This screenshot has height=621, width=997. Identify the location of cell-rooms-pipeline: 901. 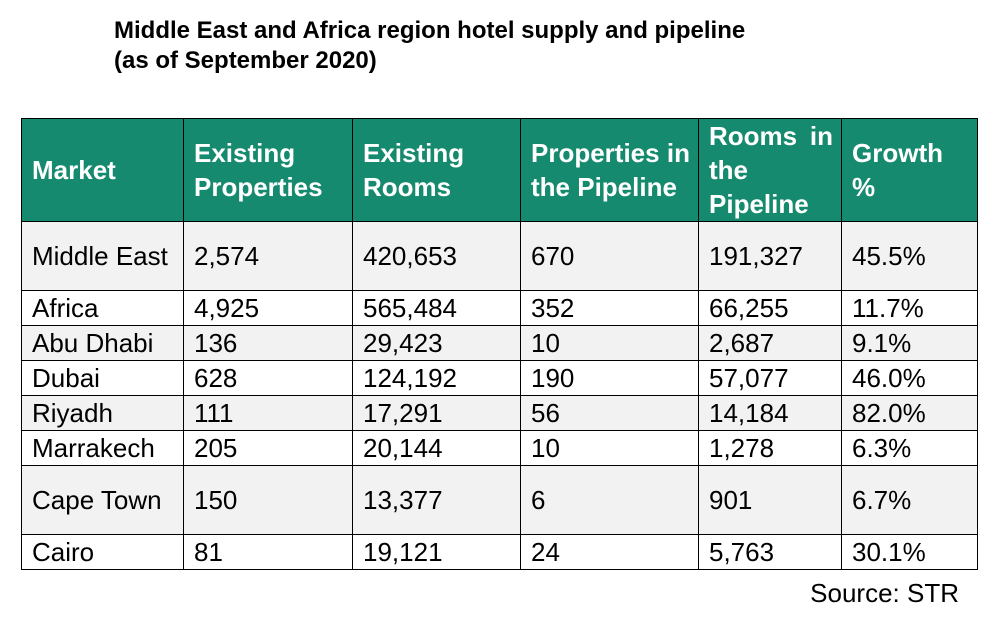
(770, 500).